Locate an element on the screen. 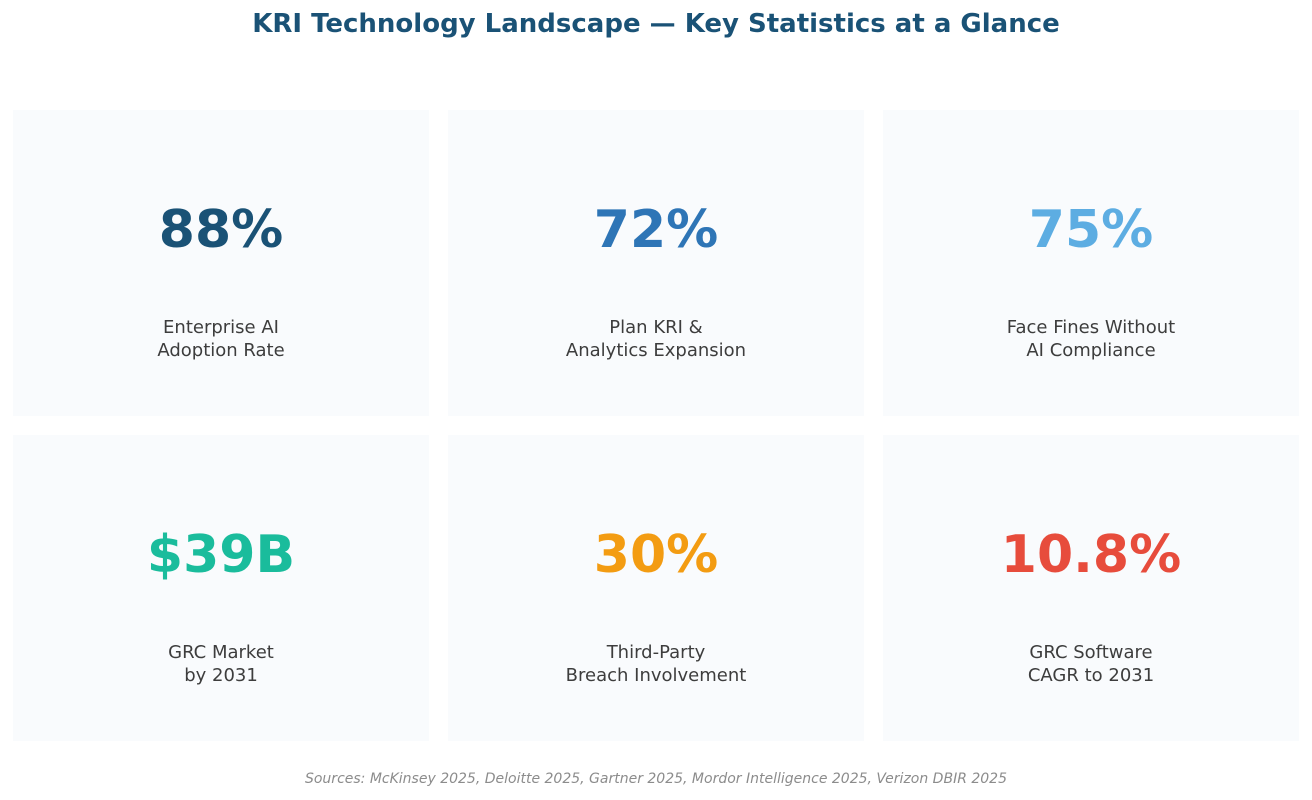  stat-label-line-2: by 2031 is located at coordinates (221, 675).